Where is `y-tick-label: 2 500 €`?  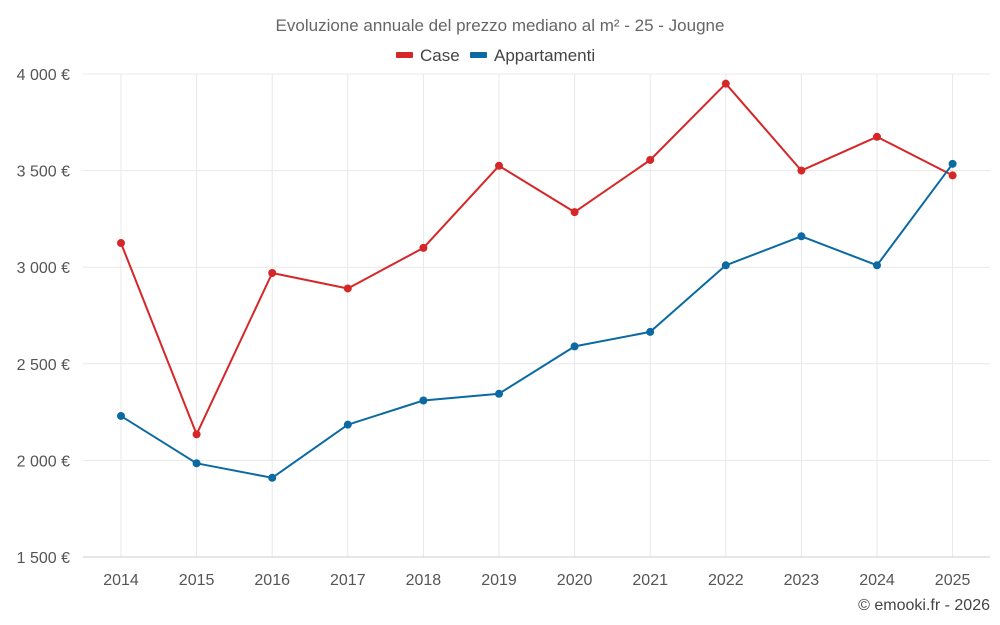
y-tick-label: 2 500 € is located at coordinates (43, 365).